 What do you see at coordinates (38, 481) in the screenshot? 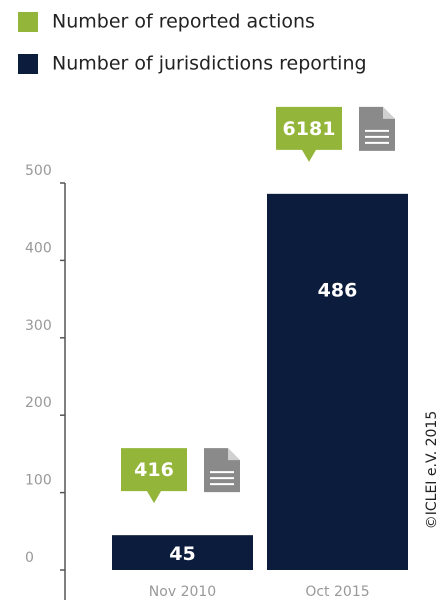
I see `y-tick-label: 100` at bounding box center [38, 481].